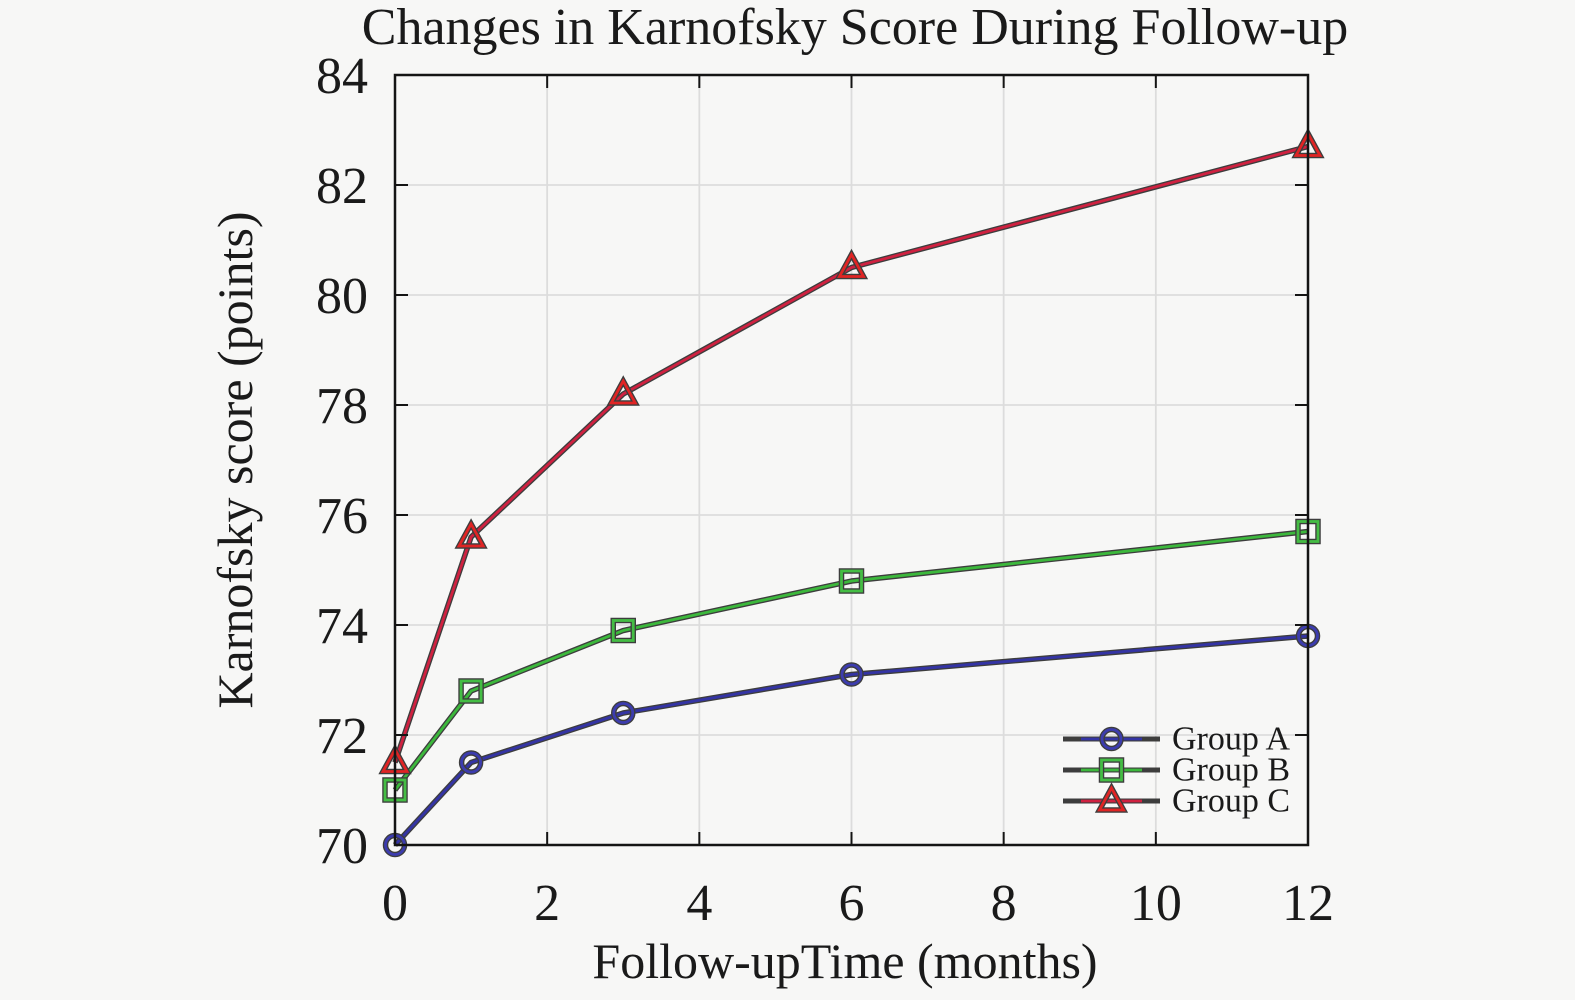 This screenshot has width=1575, height=1000. I want to click on legend-square-marker, so click(1111, 770).